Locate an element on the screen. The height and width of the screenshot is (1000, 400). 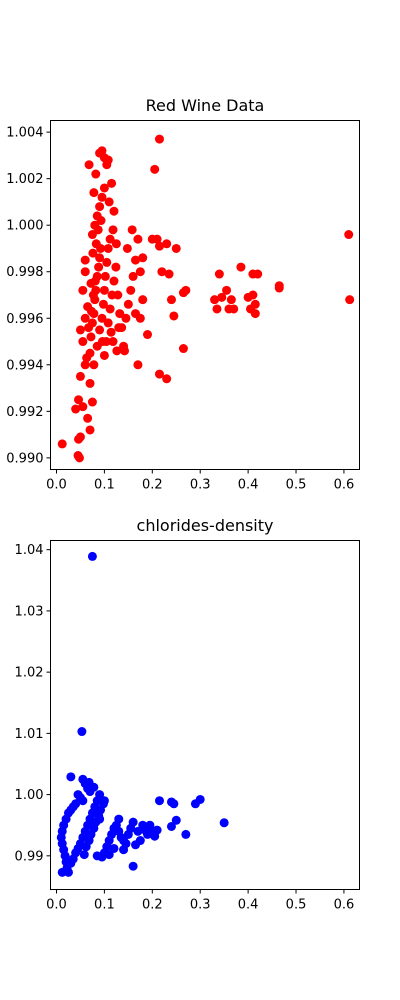
x-tick-label: 0.1 is located at coordinates (104, 905).